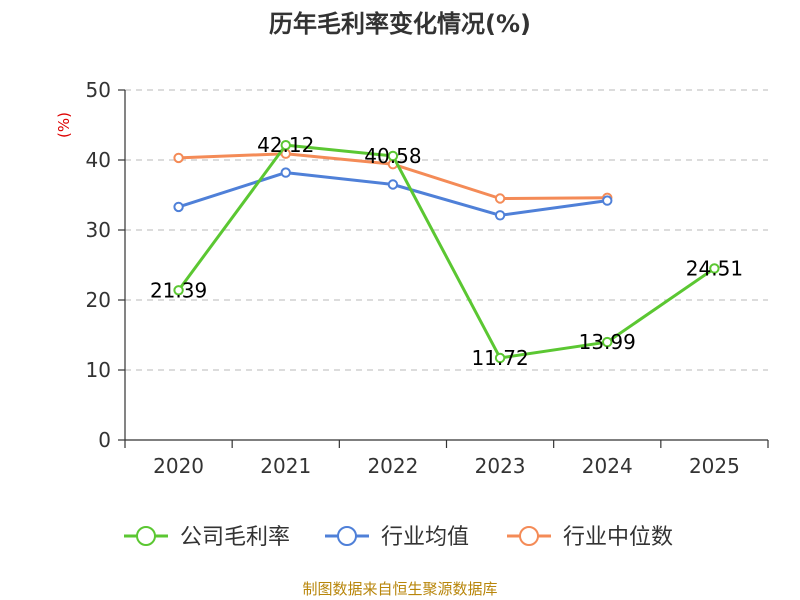  I want to click on y-axis-label: (%), so click(64, 125).